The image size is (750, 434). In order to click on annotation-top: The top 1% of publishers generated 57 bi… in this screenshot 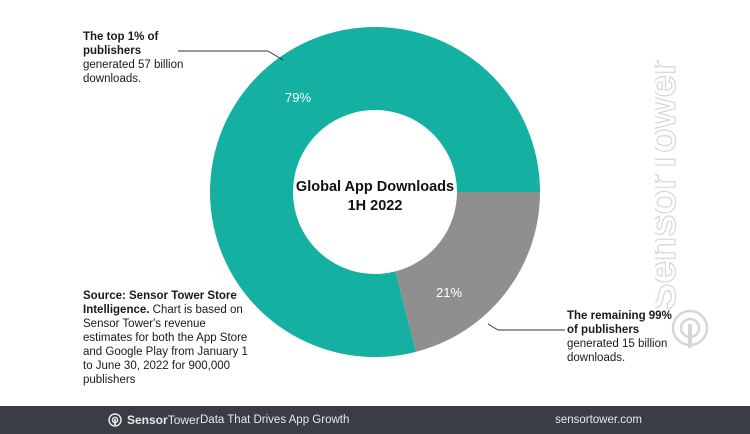, I will do `click(138, 58)`.